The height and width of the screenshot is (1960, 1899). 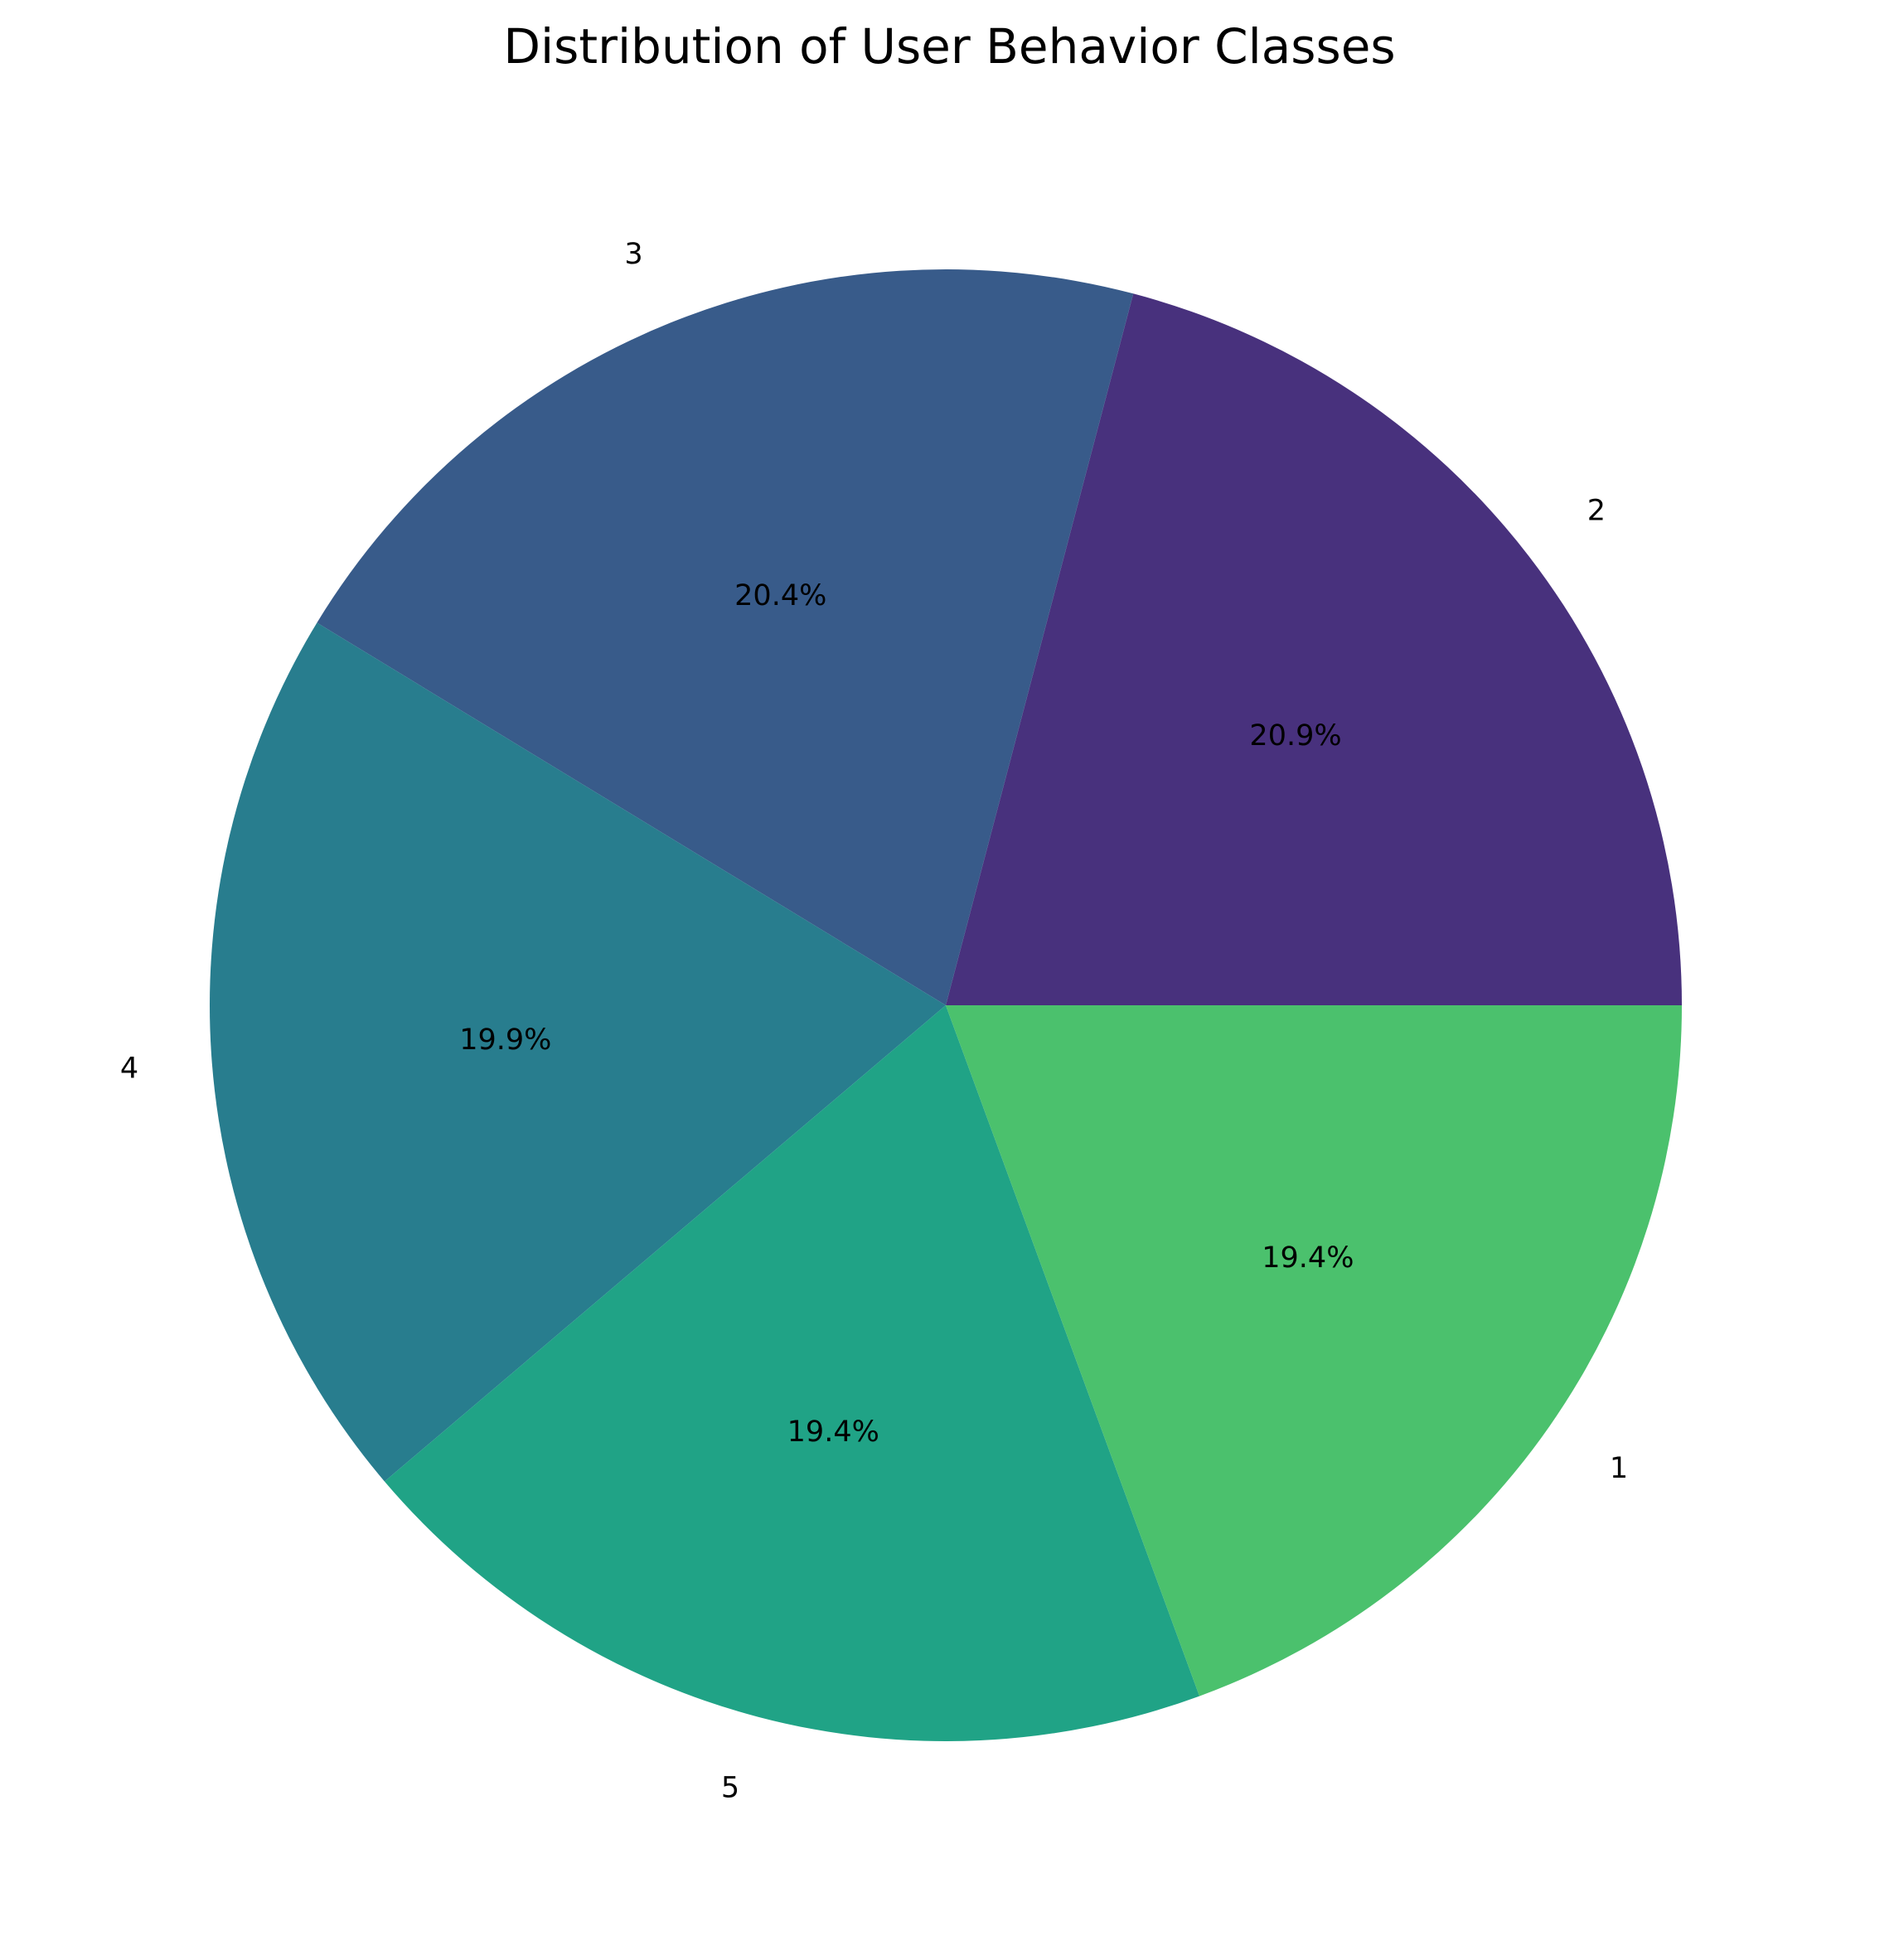 What do you see at coordinates (129, 1069) in the screenshot?
I see `slice-label-4: 4` at bounding box center [129, 1069].